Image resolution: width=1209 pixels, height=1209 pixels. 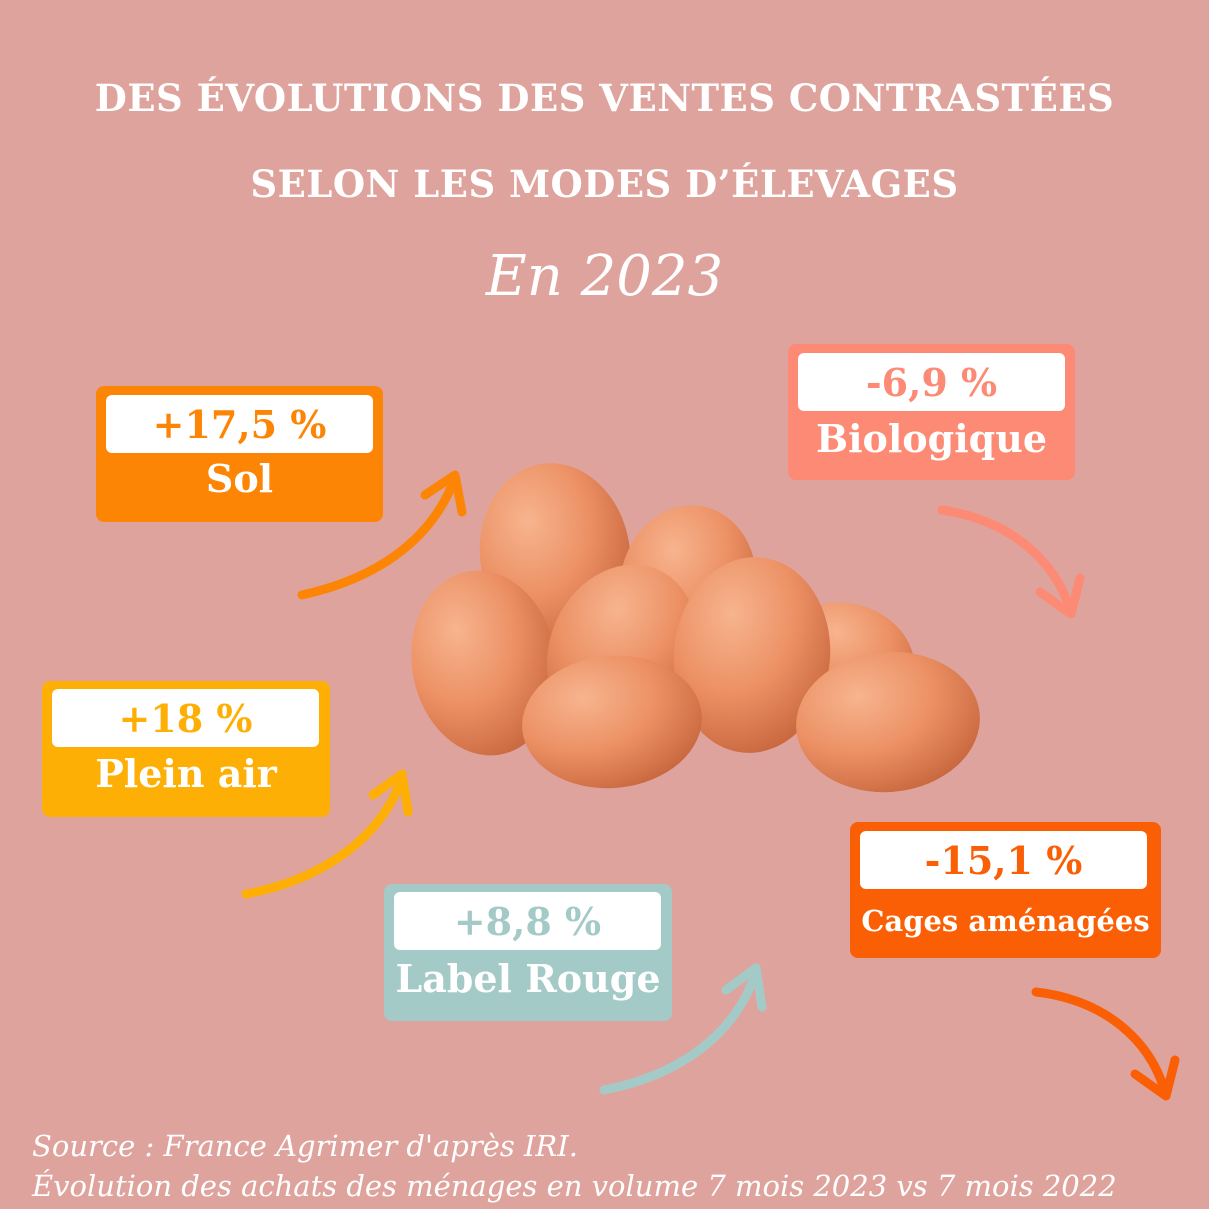 What do you see at coordinates (305, 1146) in the screenshot?
I see `source-line-1: Source : France Agrimer d'après IRI.` at bounding box center [305, 1146].